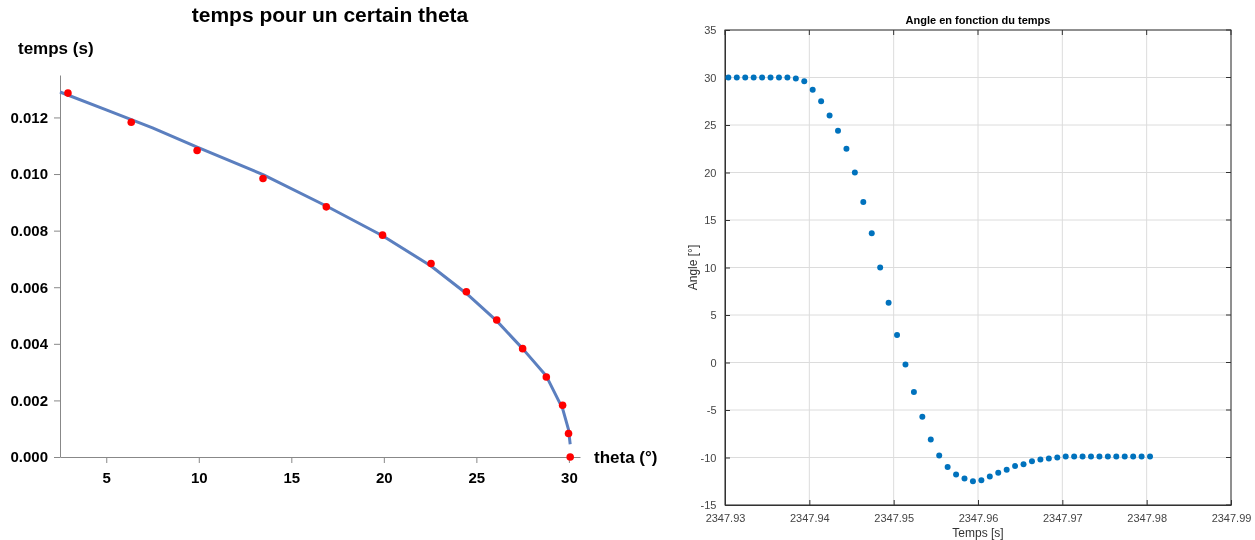 The image size is (1255, 540). What do you see at coordinates (710, 267) in the screenshot?
I see `y-tick-label: 10` at bounding box center [710, 267].